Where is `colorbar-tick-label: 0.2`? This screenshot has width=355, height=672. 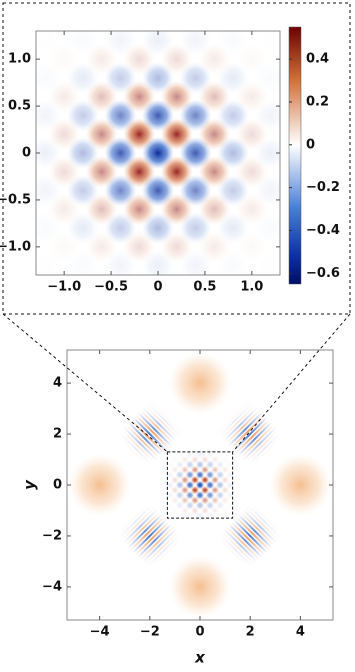 colorbar-tick-label: 0.2 is located at coordinates (317, 101).